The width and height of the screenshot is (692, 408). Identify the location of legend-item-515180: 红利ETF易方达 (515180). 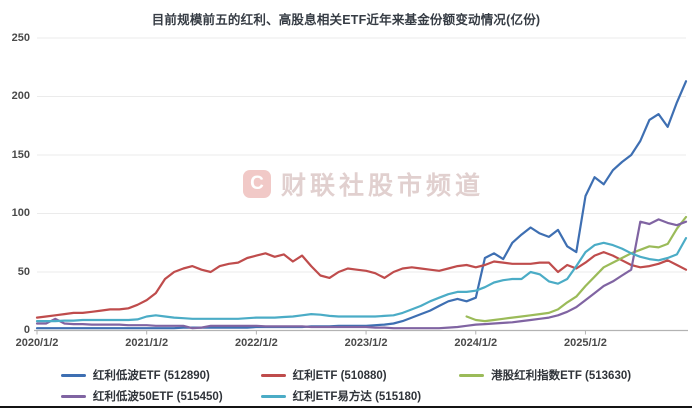
(341, 396).